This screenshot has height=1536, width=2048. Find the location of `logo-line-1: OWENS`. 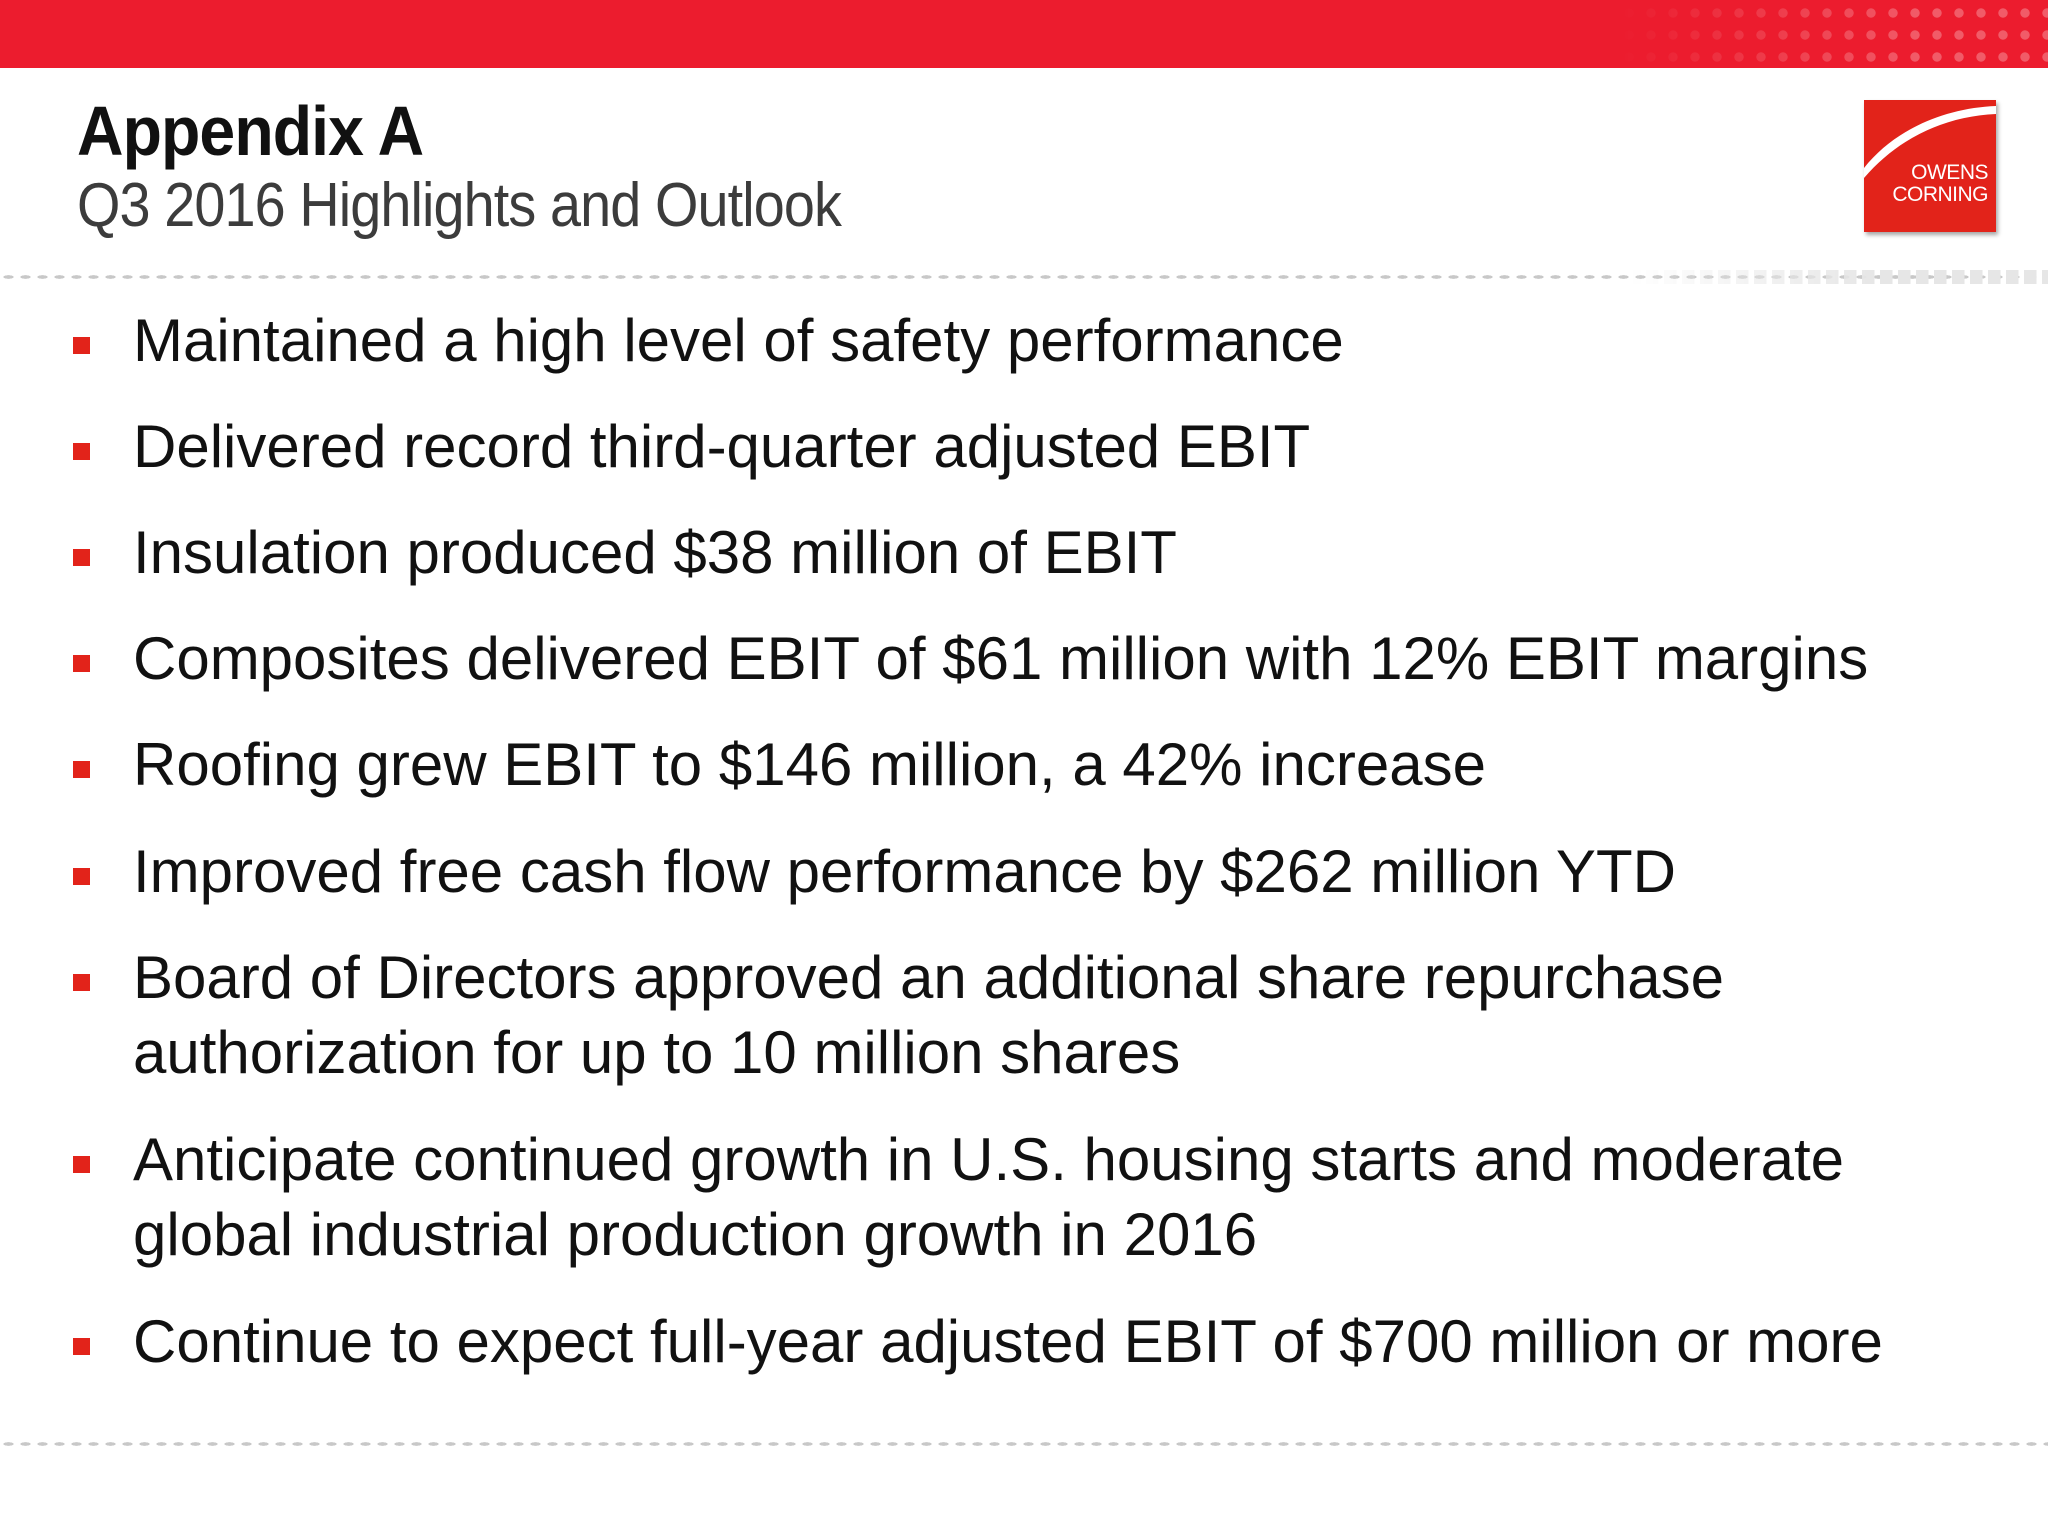

logo-line-1: OWENS is located at coordinates (1949, 172).